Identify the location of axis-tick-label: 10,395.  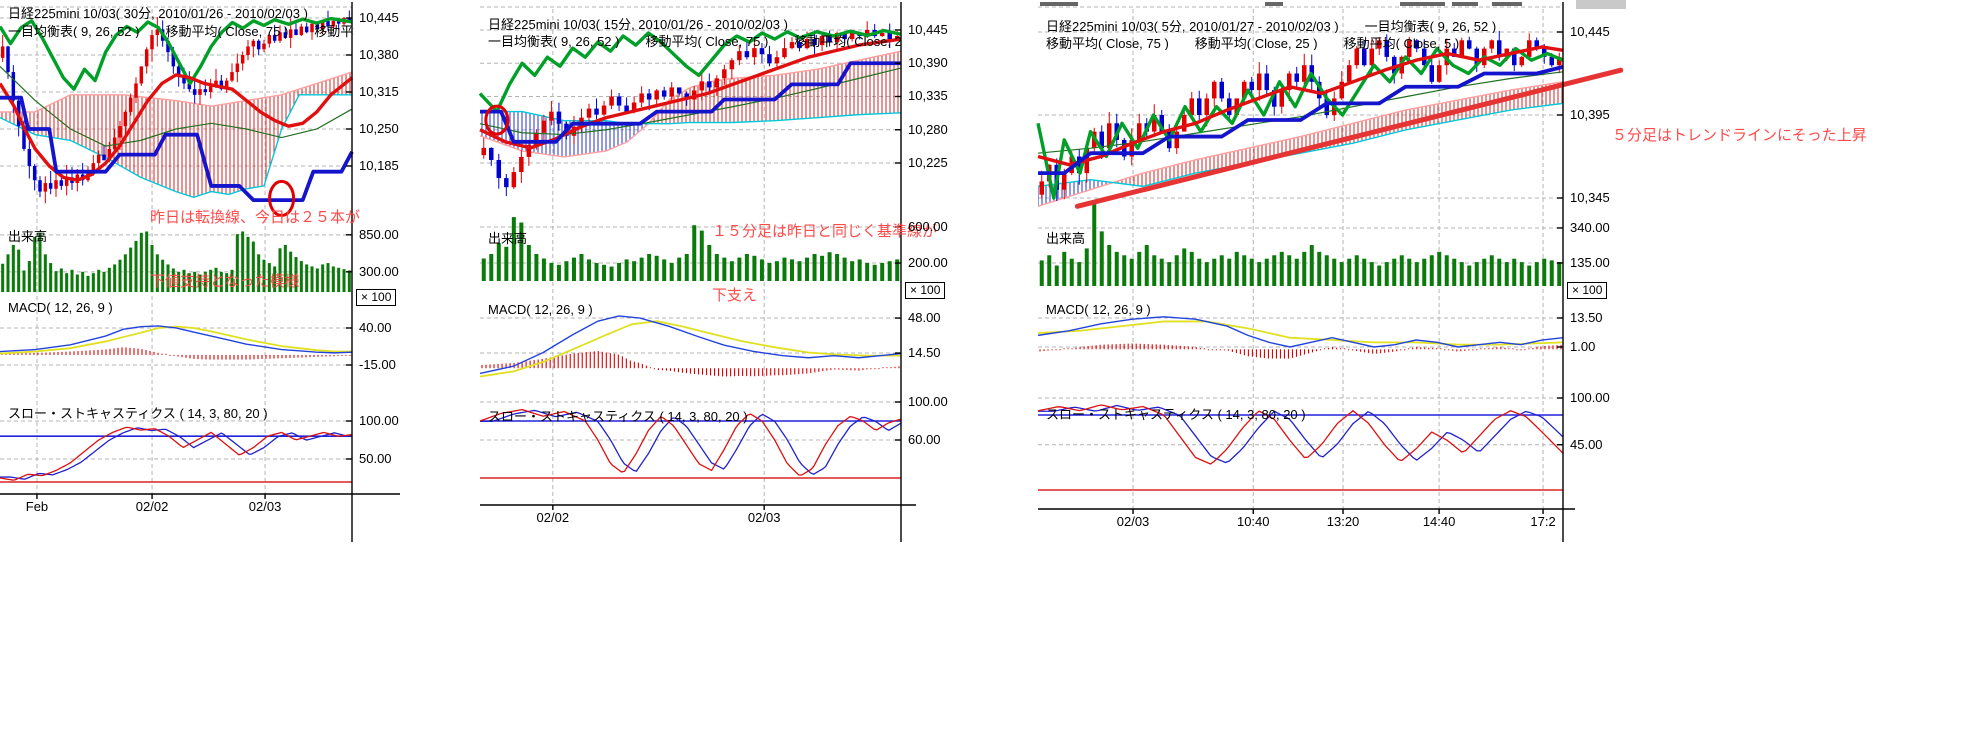
(1590, 114).